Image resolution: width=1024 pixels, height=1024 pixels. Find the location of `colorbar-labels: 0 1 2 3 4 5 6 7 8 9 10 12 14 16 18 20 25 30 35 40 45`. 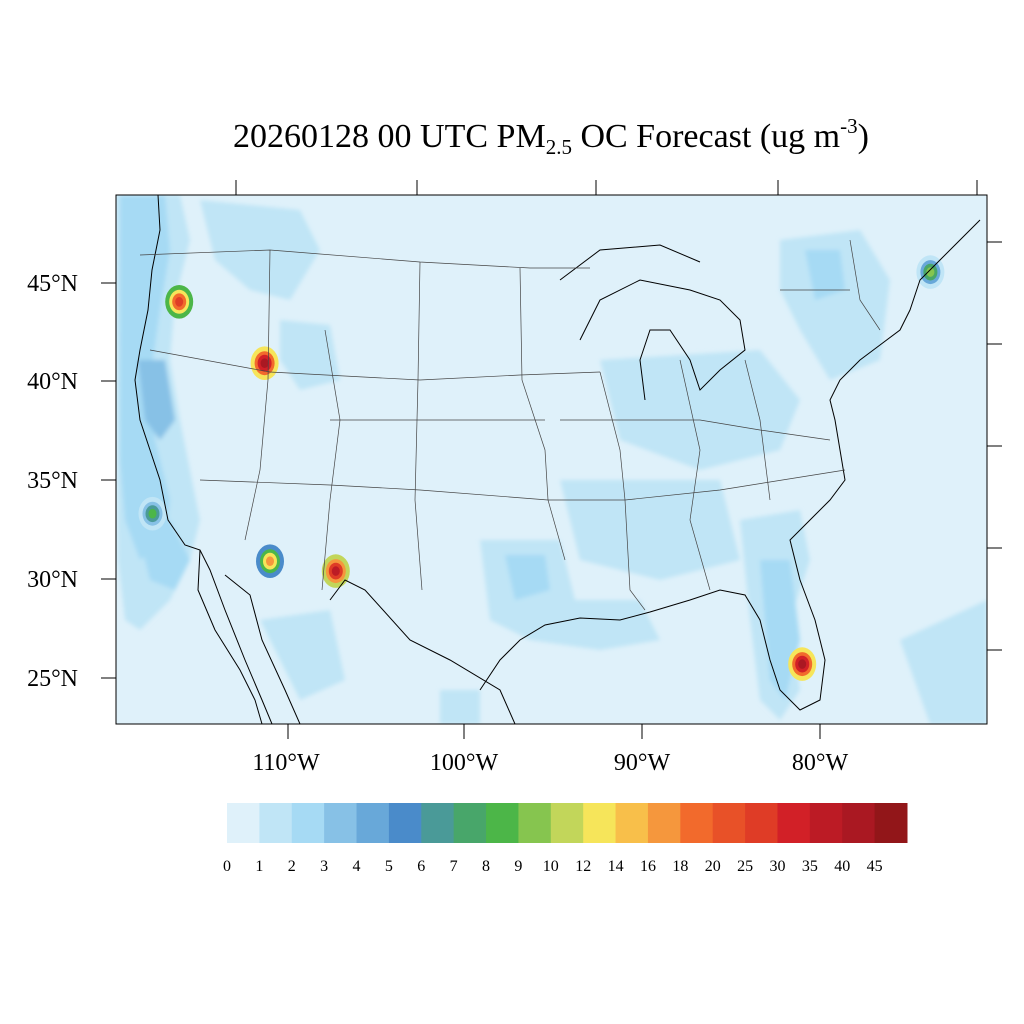

colorbar-labels: 0 1 2 3 4 5 6 7 8 9 10 12 14 16 18 20 25 30 35 40 45 is located at coordinates (553, 866).